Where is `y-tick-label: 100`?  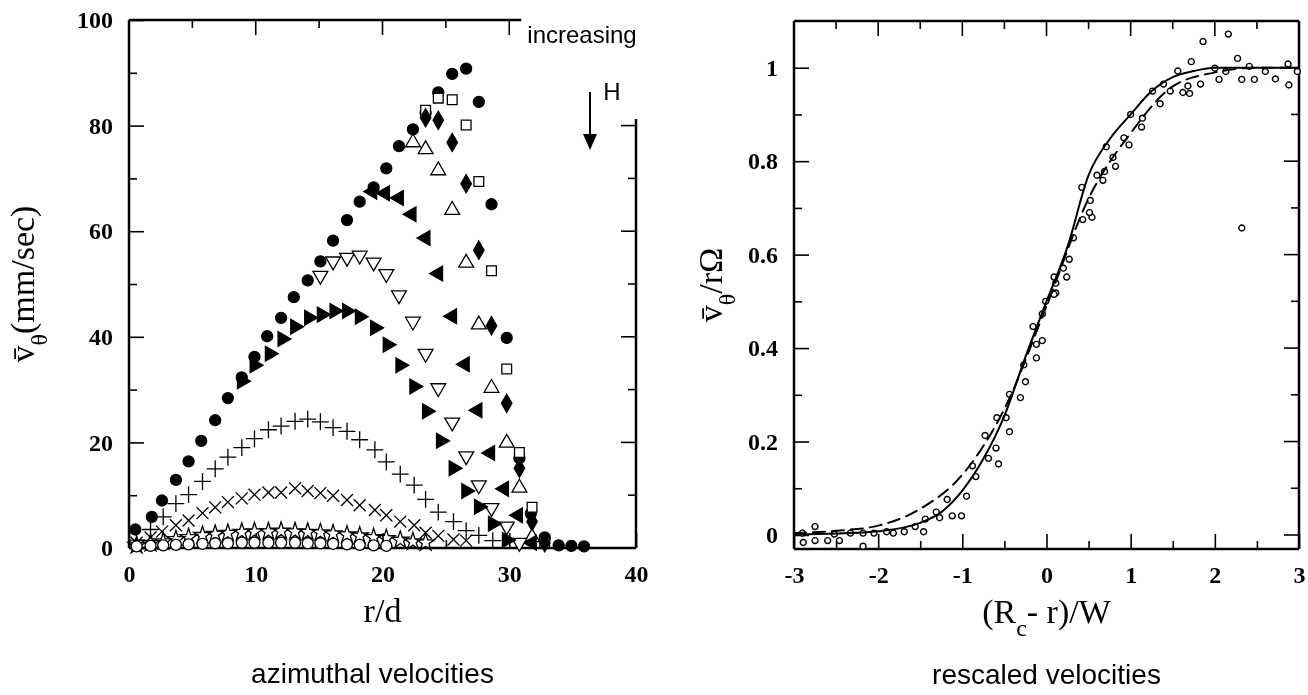 y-tick-label: 100 is located at coordinates (95, 20).